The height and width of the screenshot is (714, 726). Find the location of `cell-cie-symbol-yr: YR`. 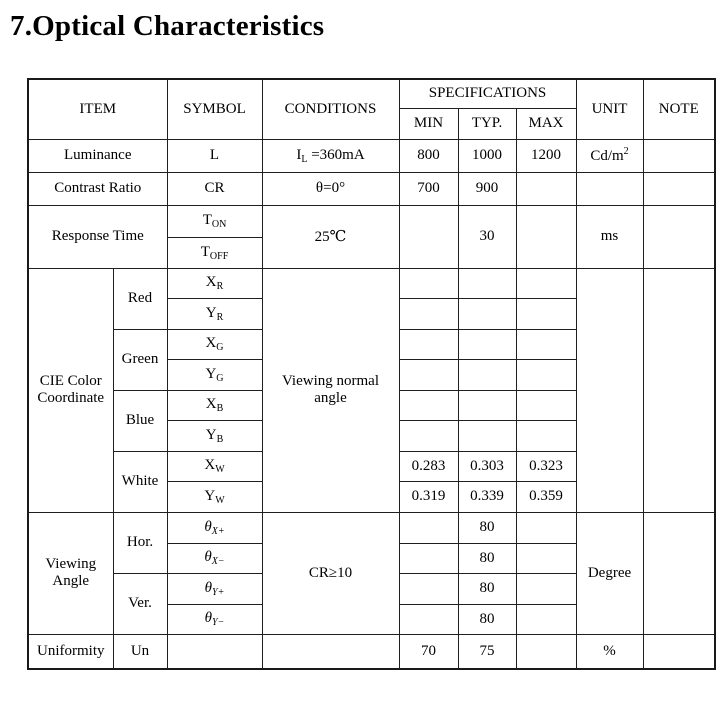

cell-cie-symbol-yr: YR is located at coordinates (214, 313).